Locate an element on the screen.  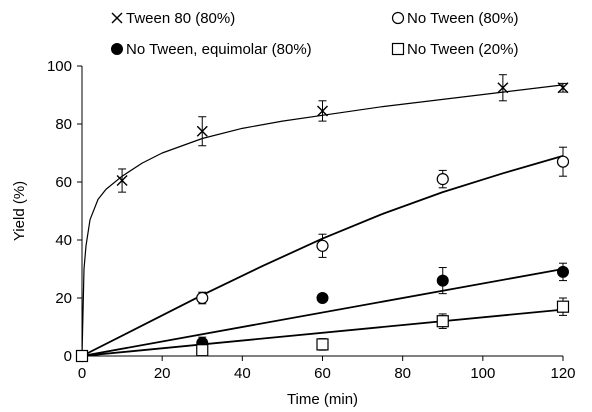
y-tick-label: 0 is located at coordinates (68, 356).